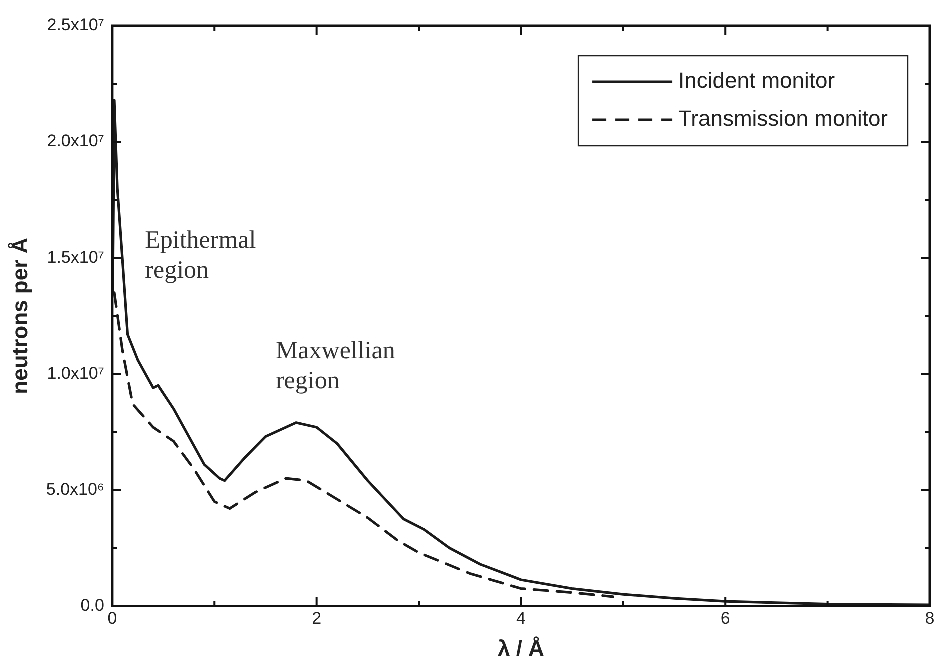  Describe the element at coordinates (75, 489) in the screenshot. I see `y-tick-label: 5.0x10⁶` at that location.